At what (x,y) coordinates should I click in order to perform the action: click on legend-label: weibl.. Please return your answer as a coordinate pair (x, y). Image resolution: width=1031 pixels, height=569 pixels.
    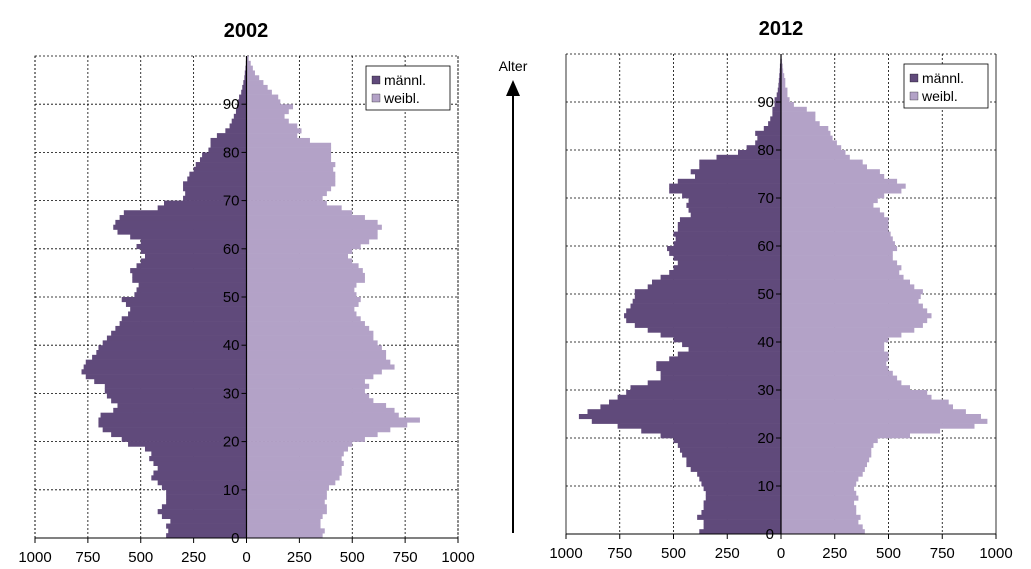
    Looking at the image, I should click on (401, 98).